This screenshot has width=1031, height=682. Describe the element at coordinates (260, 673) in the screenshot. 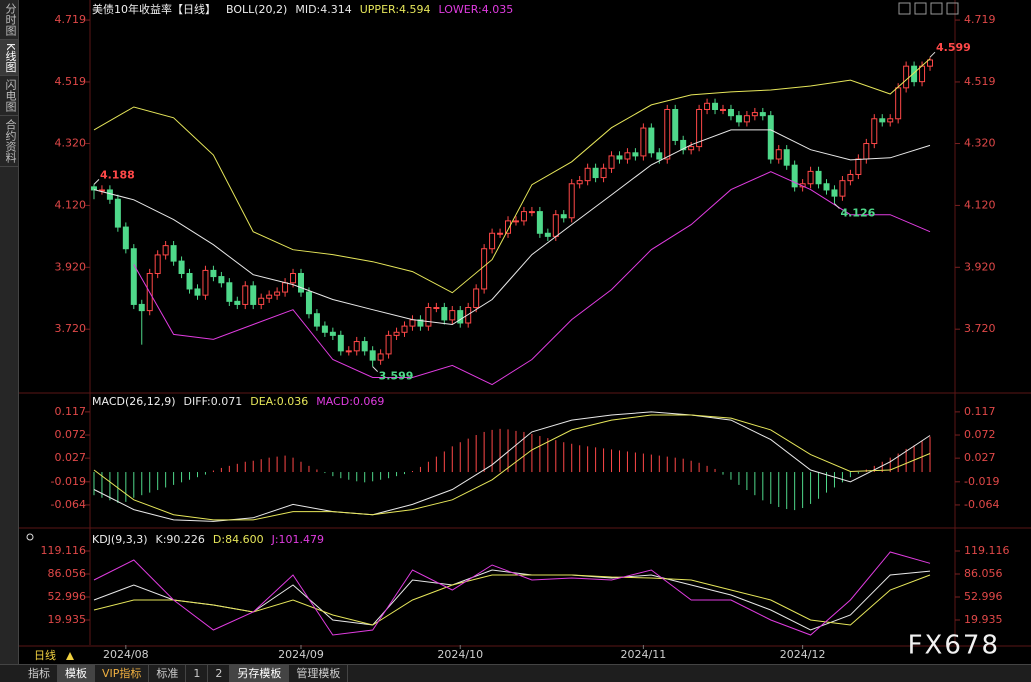

I see `tool-tab: 另存模板` at that location.